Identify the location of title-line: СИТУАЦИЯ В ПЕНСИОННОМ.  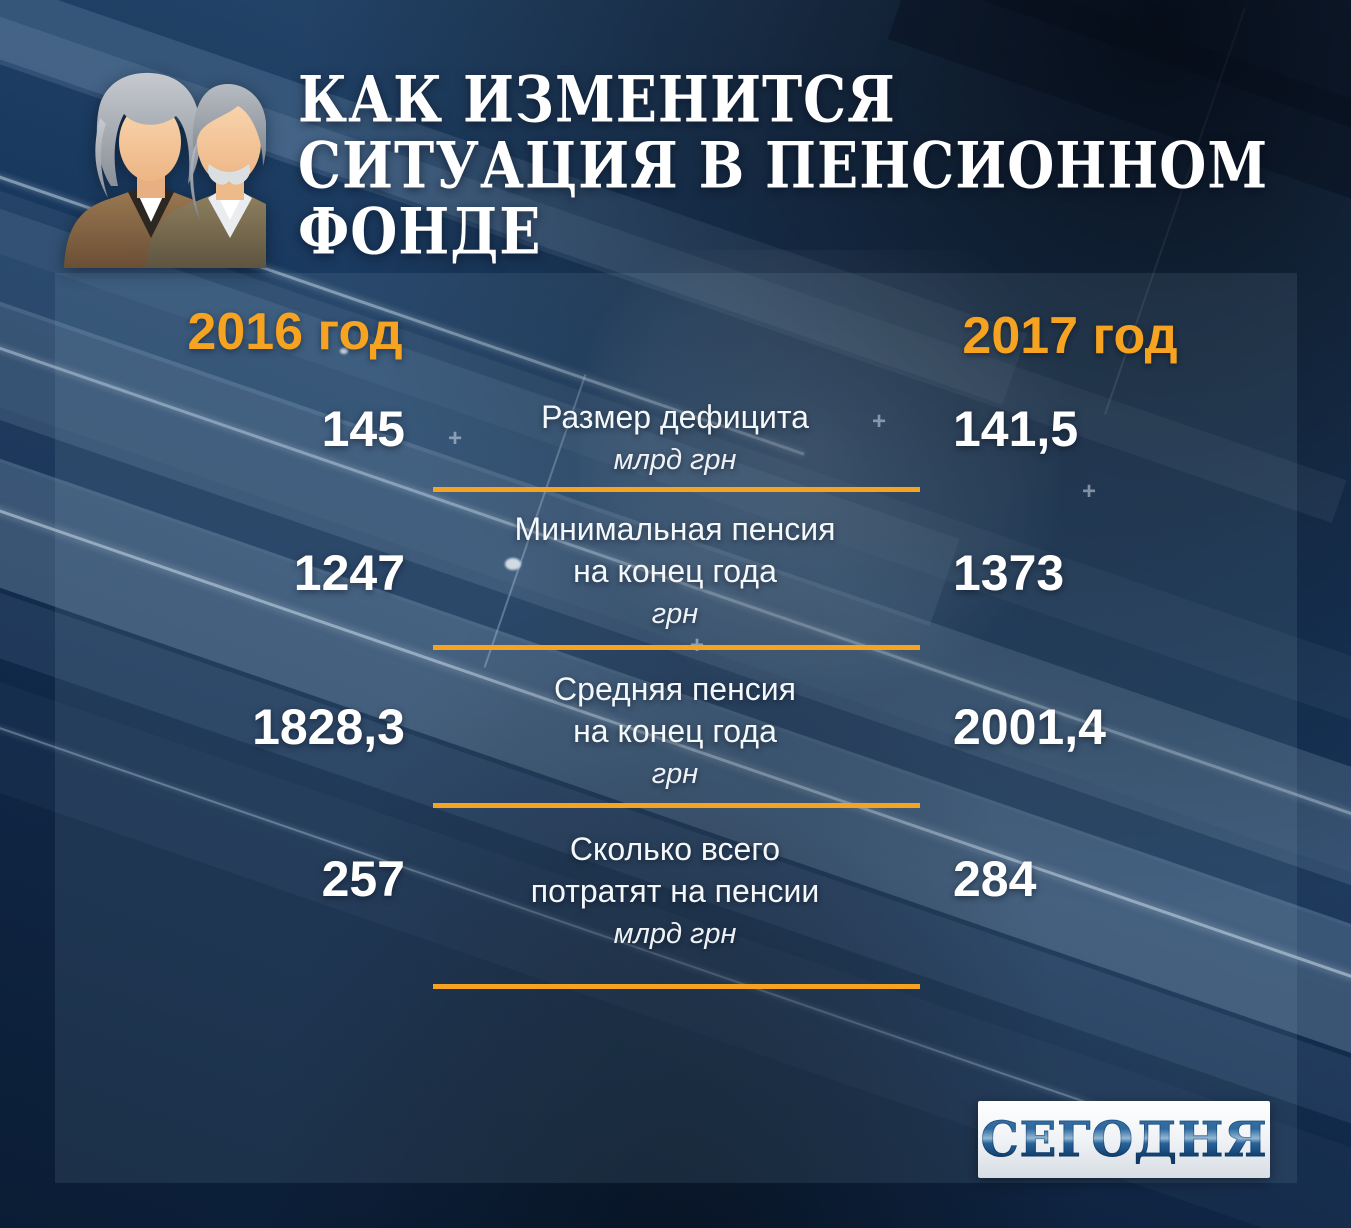
(783, 165).